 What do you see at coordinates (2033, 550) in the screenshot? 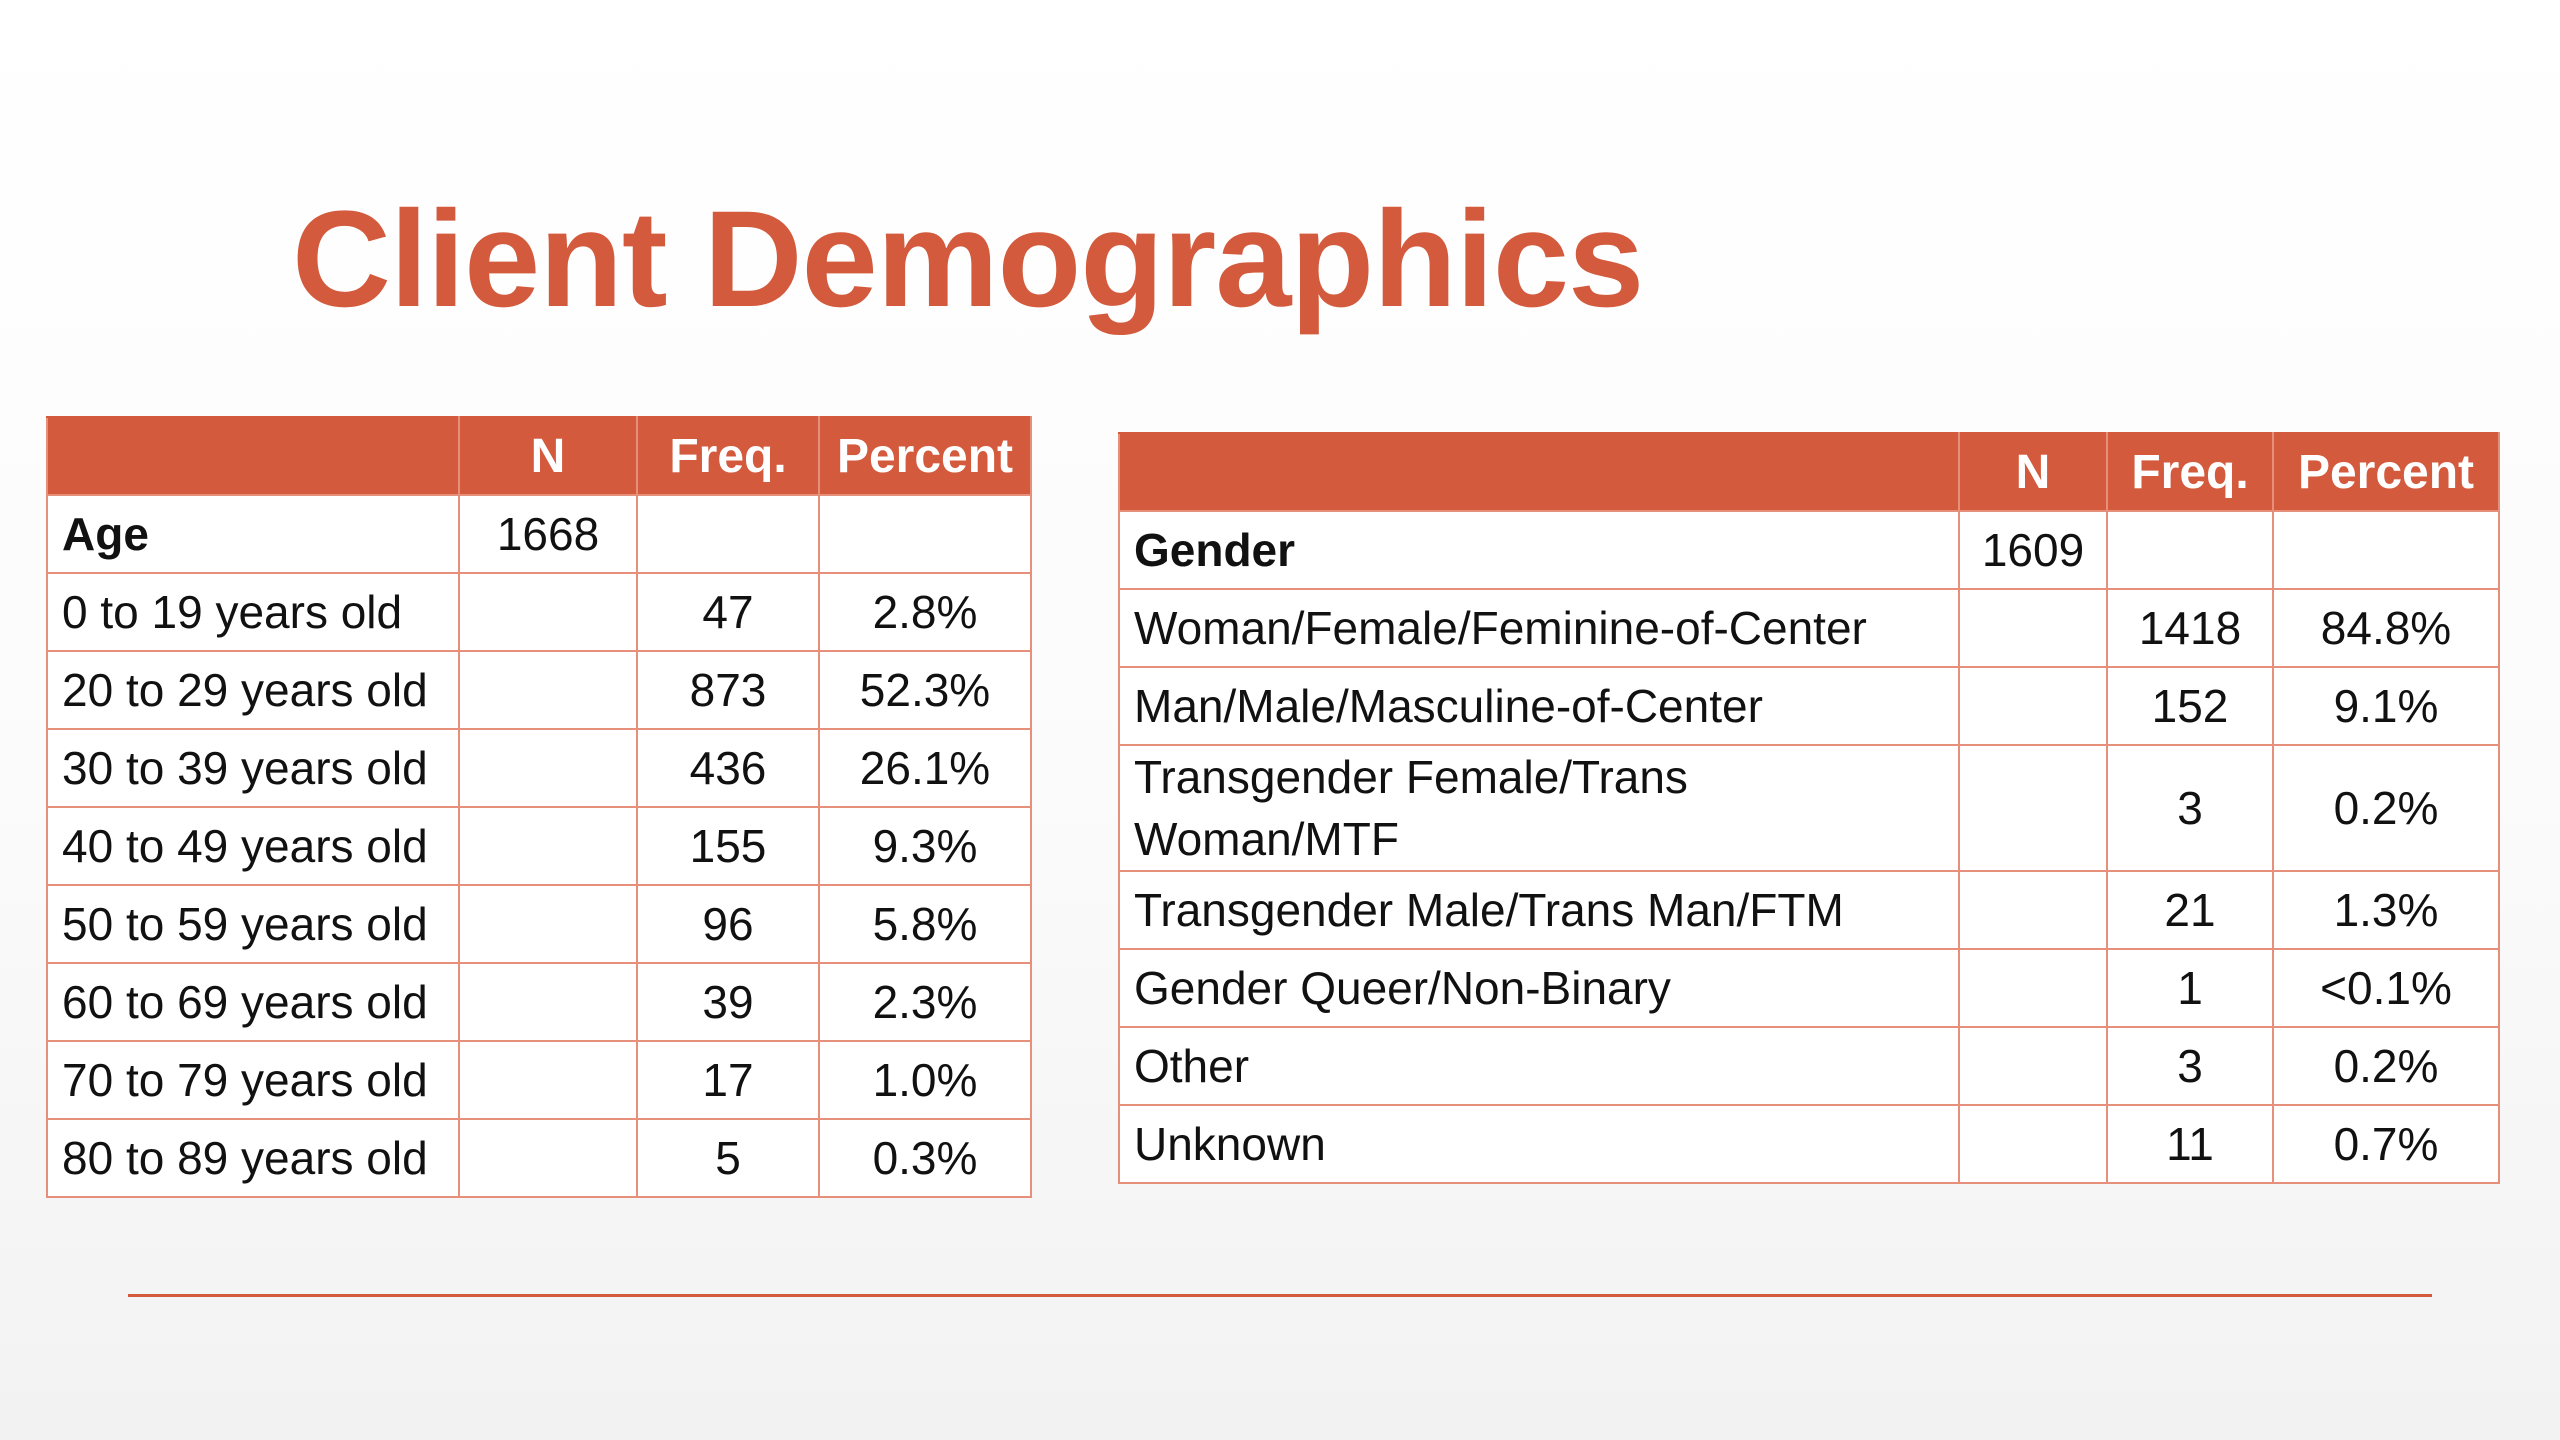
I see `gender-group-n: 1609` at bounding box center [2033, 550].